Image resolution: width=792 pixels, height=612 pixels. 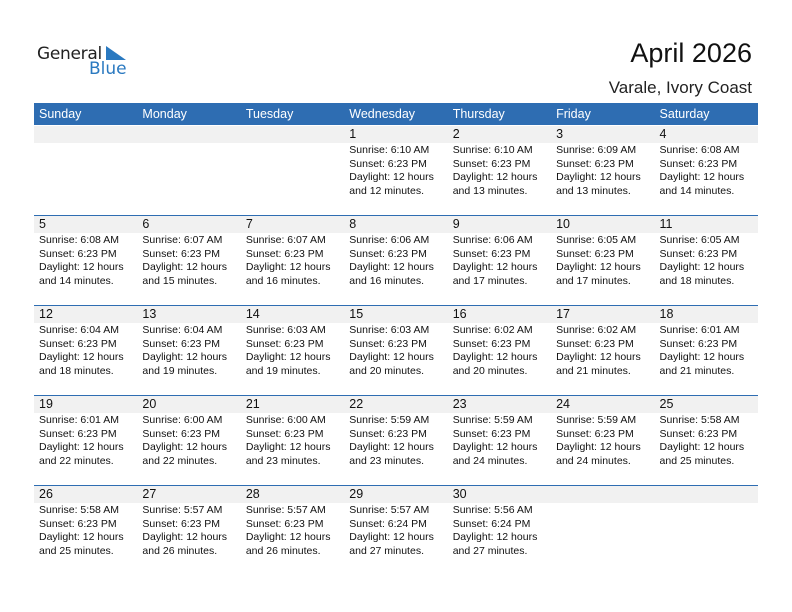 What do you see at coordinates (684, 114) in the screenshot?
I see `weekday-saturday: Saturday` at bounding box center [684, 114].